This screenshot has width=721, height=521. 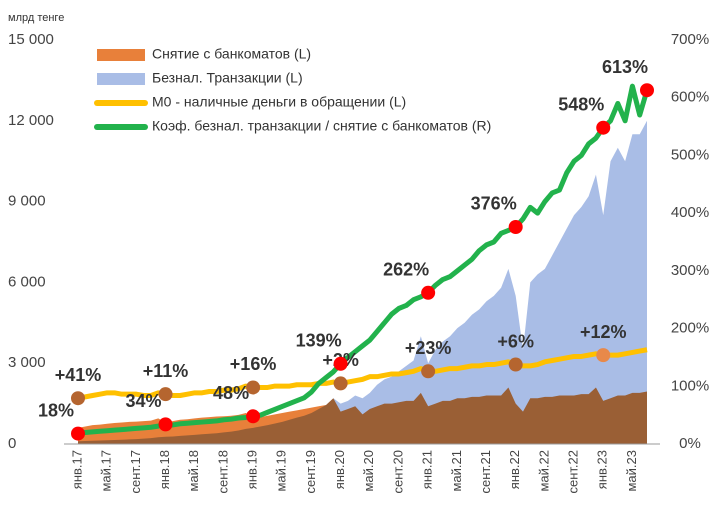 I want to click on y-tick-label: 15 000, so click(x=31, y=39).